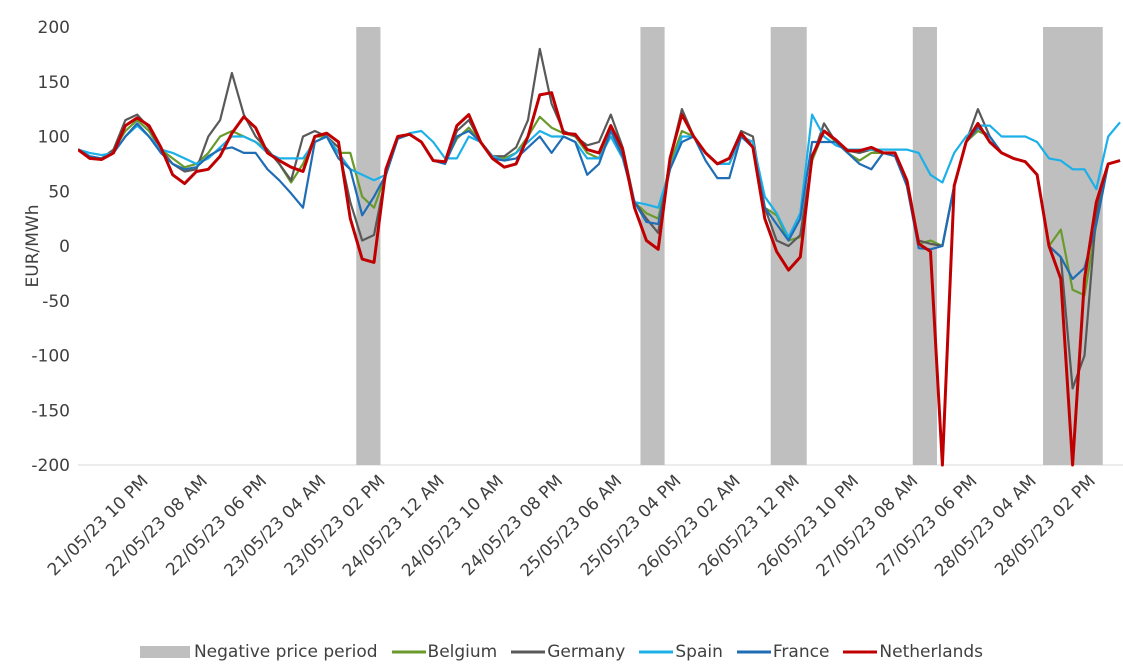 This screenshot has width=1123, height=671. Describe the element at coordinates (50, 466) in the screenshot. I see `y-tick-label: -200` at that location.